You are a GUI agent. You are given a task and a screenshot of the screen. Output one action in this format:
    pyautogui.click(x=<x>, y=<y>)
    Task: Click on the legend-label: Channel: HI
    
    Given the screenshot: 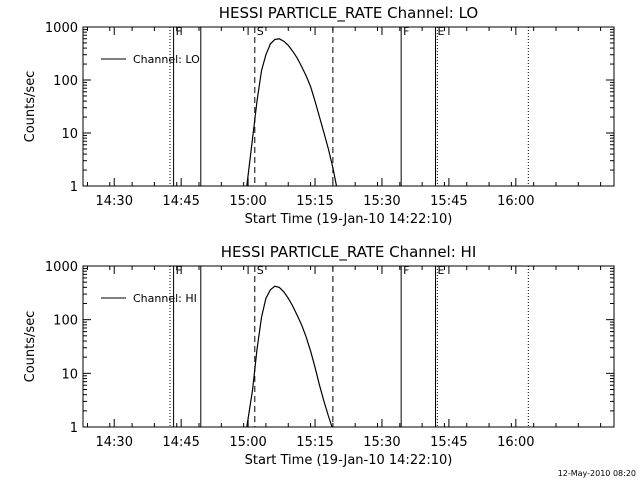 What is the action you would take?
    pyautogui.click(x=165, y=298)
    